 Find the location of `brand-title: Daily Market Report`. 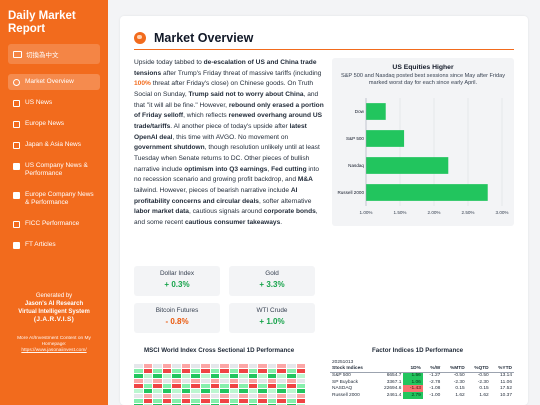

brand-title: Daily Market Report is located at coordinates (42, 22).